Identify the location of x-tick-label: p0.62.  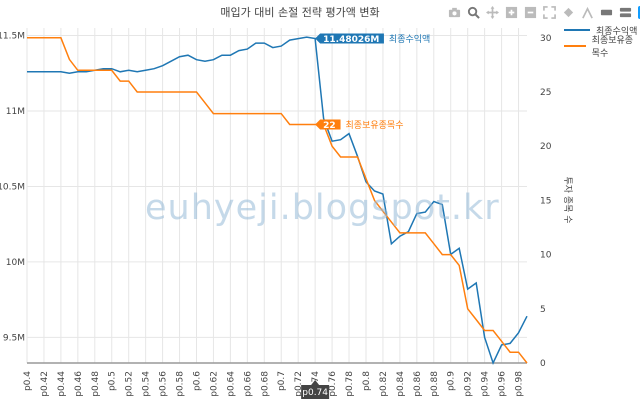
(214, 384).